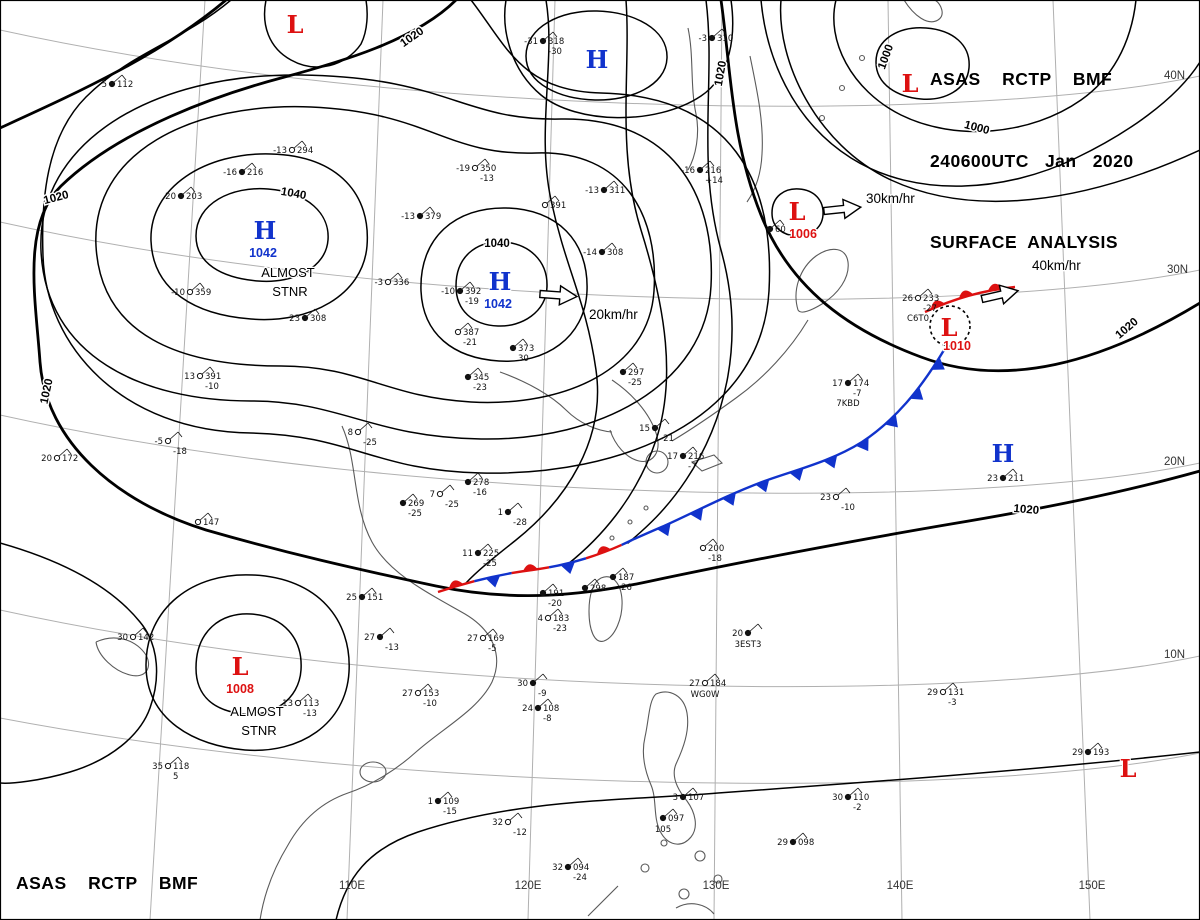 The width and height of the screenshot is (1200, 920). What do you see at coordinates (293, 148) in the screenshot?
I see `station-plot: -13 294` at bounding box center [293, 148].